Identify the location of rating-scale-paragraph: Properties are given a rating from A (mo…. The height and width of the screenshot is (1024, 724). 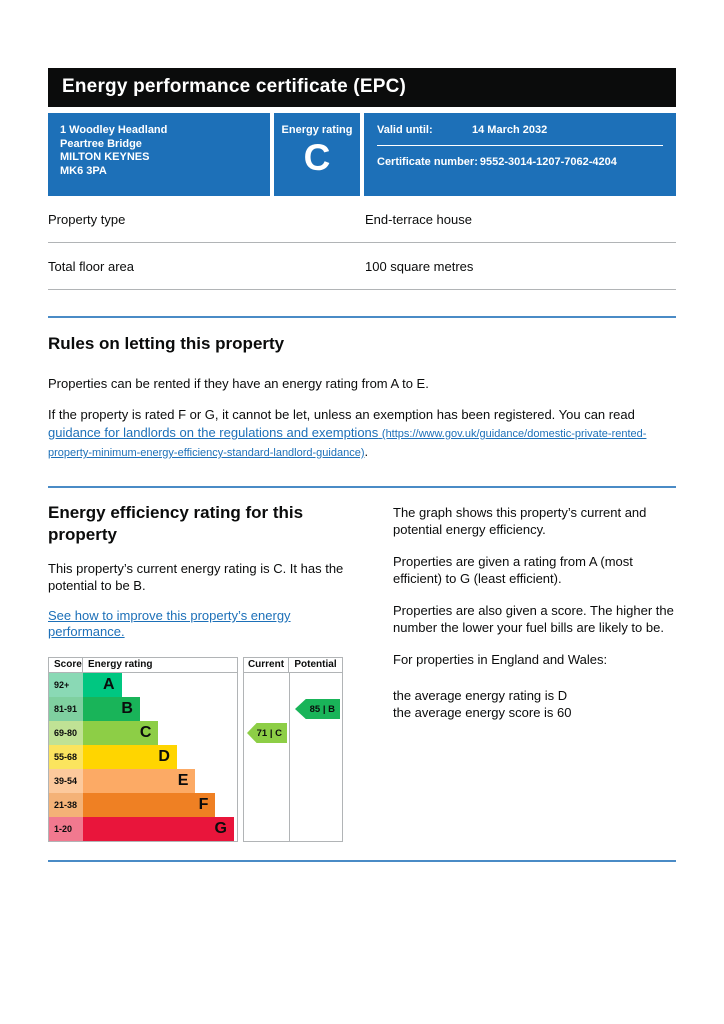
(513, 570).